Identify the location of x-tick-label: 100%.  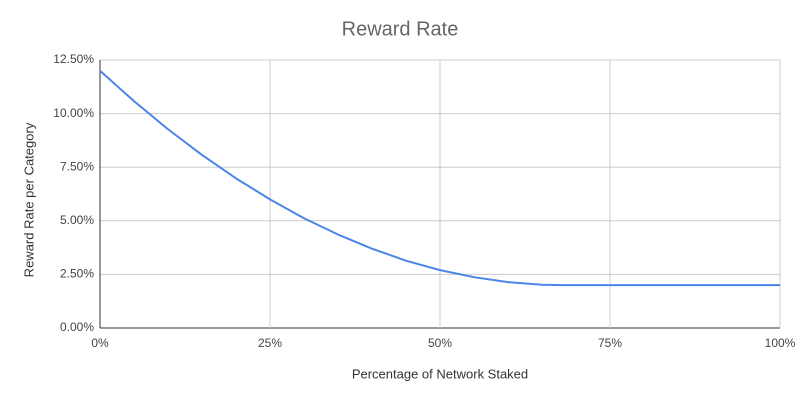
(780, 343).